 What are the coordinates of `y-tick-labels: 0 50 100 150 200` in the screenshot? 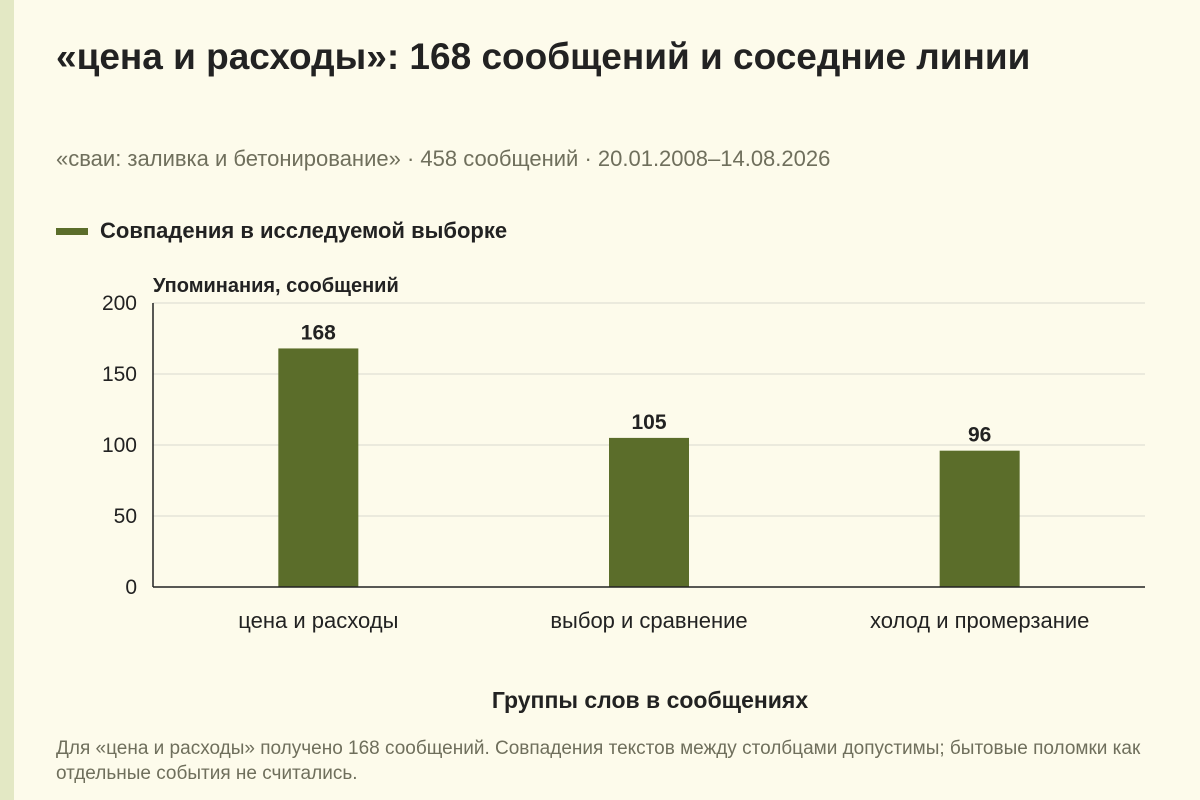 It's located at (119, 445).